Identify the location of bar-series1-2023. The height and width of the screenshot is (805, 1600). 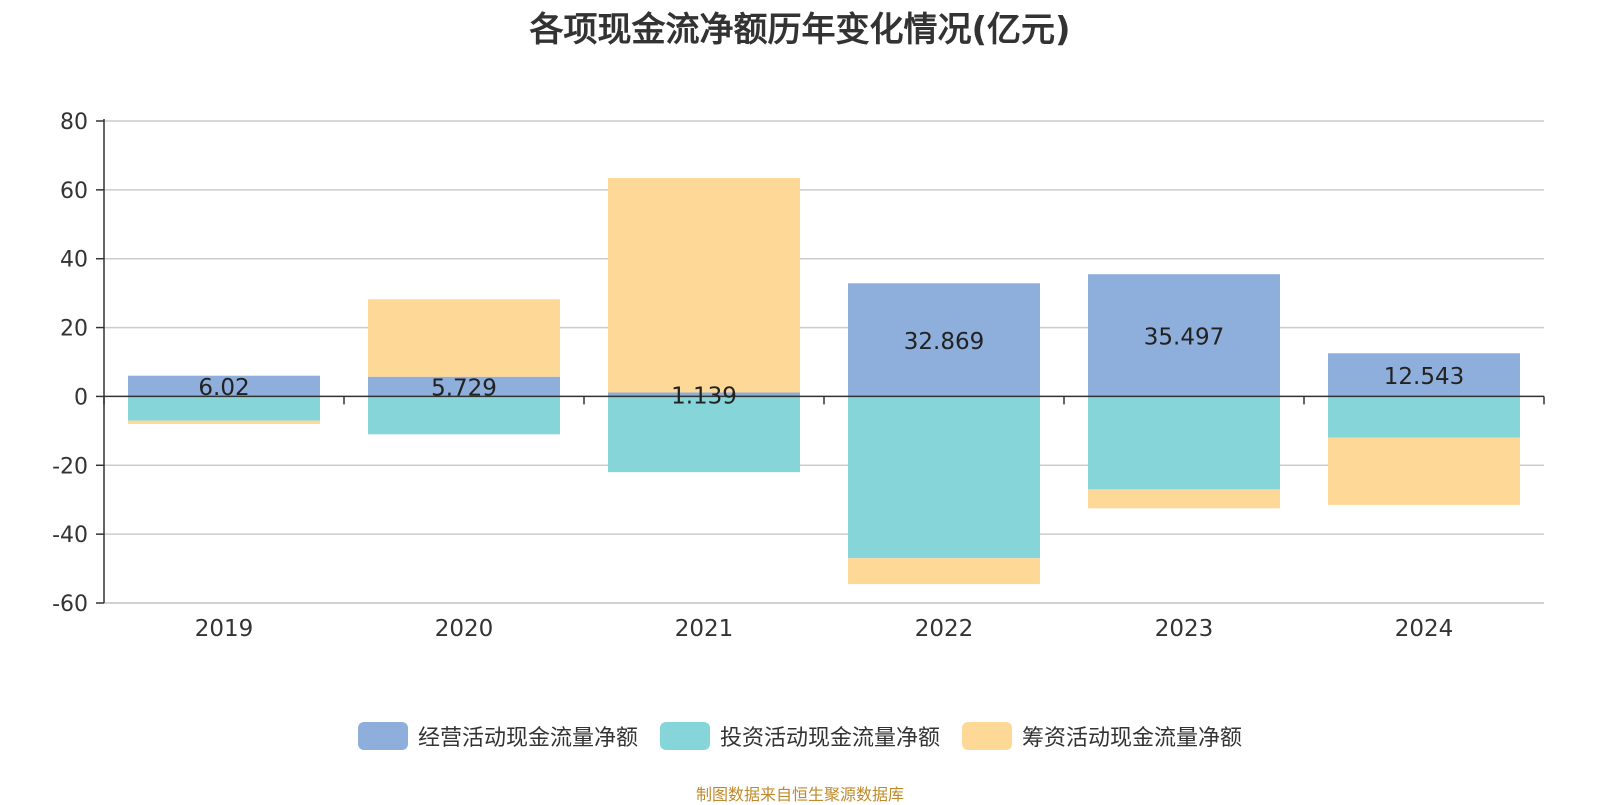
(1184, 443).